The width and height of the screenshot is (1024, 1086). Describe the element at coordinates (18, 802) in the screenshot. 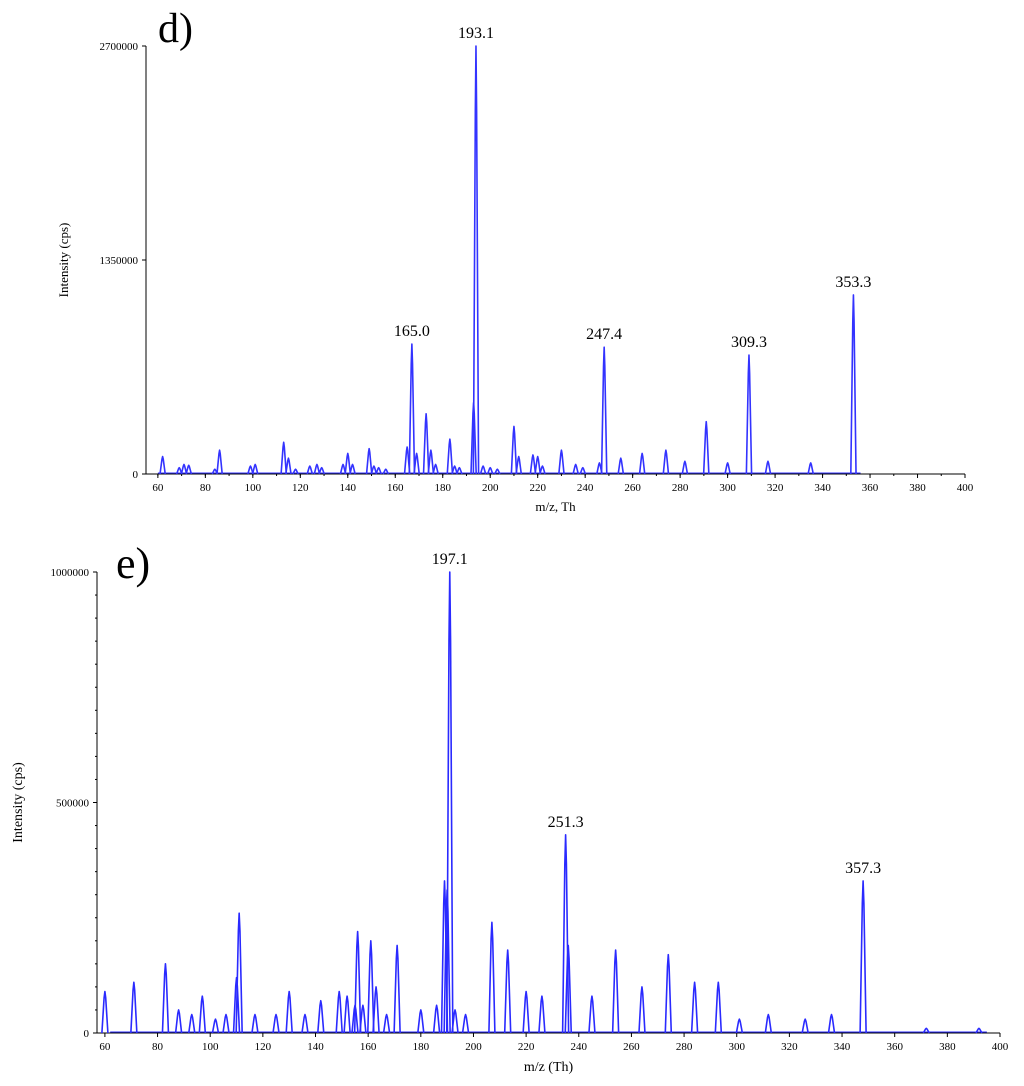

I see `y-axis-title: Intensity (cps)` at that location.